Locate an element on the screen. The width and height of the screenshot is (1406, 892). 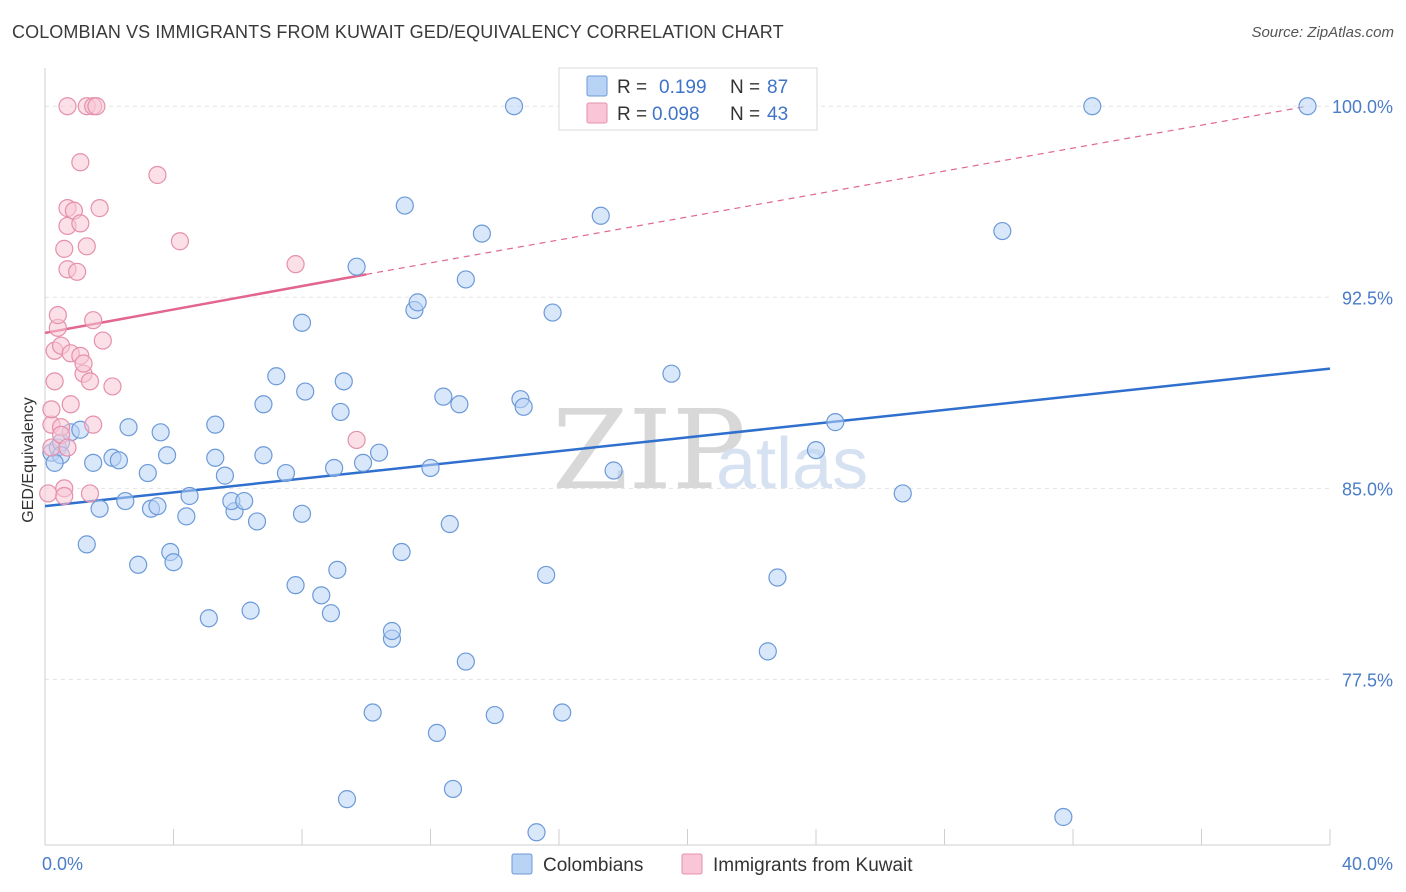
y-tick-labels: 100.0% 92.5% 85.0% 77.5% is located at coordinates (1362, 393).